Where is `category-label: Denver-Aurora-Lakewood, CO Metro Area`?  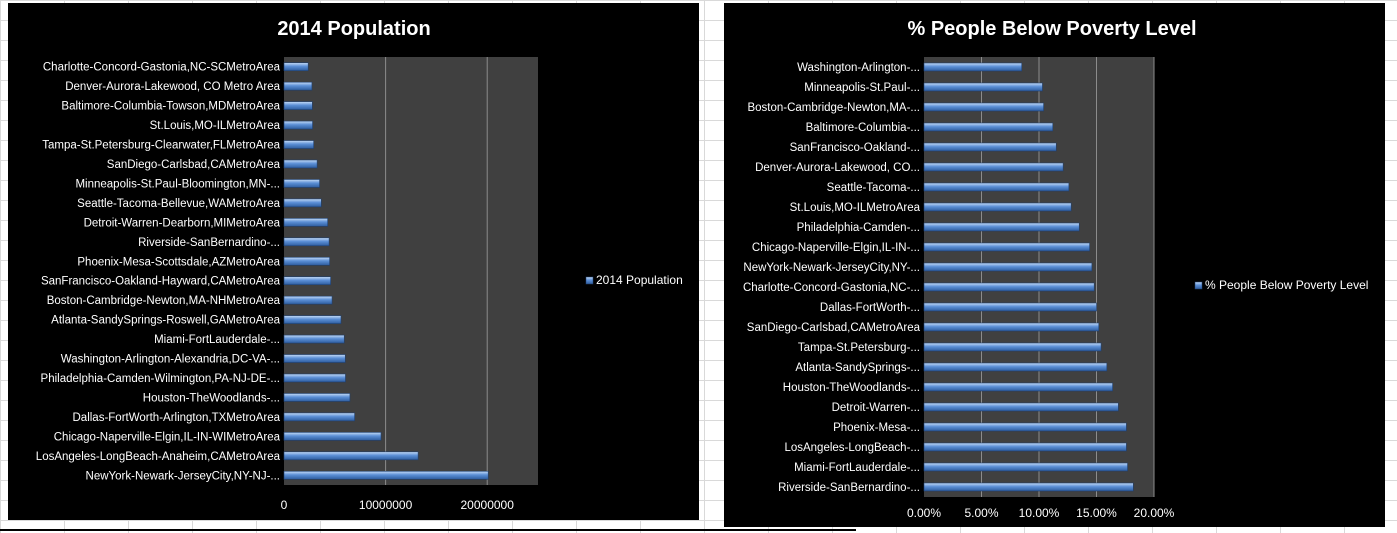
category-label: Denver-Aurora-Lakewood, CO Metro Area is located at coordinates (172, 87).